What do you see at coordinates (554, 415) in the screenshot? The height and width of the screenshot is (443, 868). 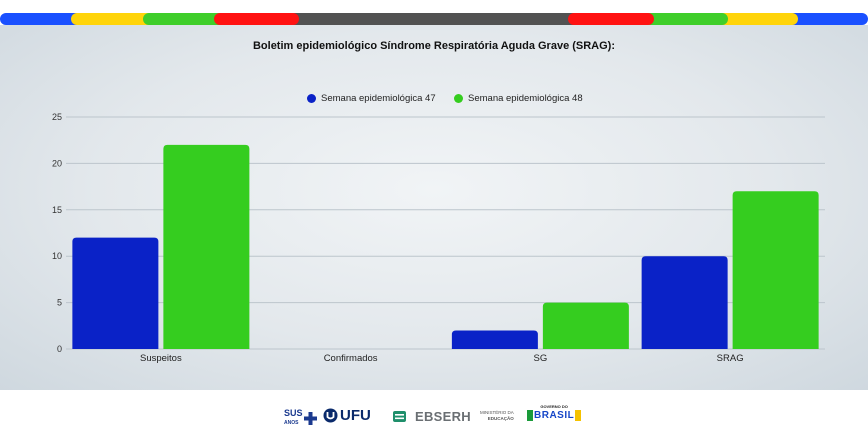 I see `brasil-logo-text: BRASIL` at bounding box center [554, 415].